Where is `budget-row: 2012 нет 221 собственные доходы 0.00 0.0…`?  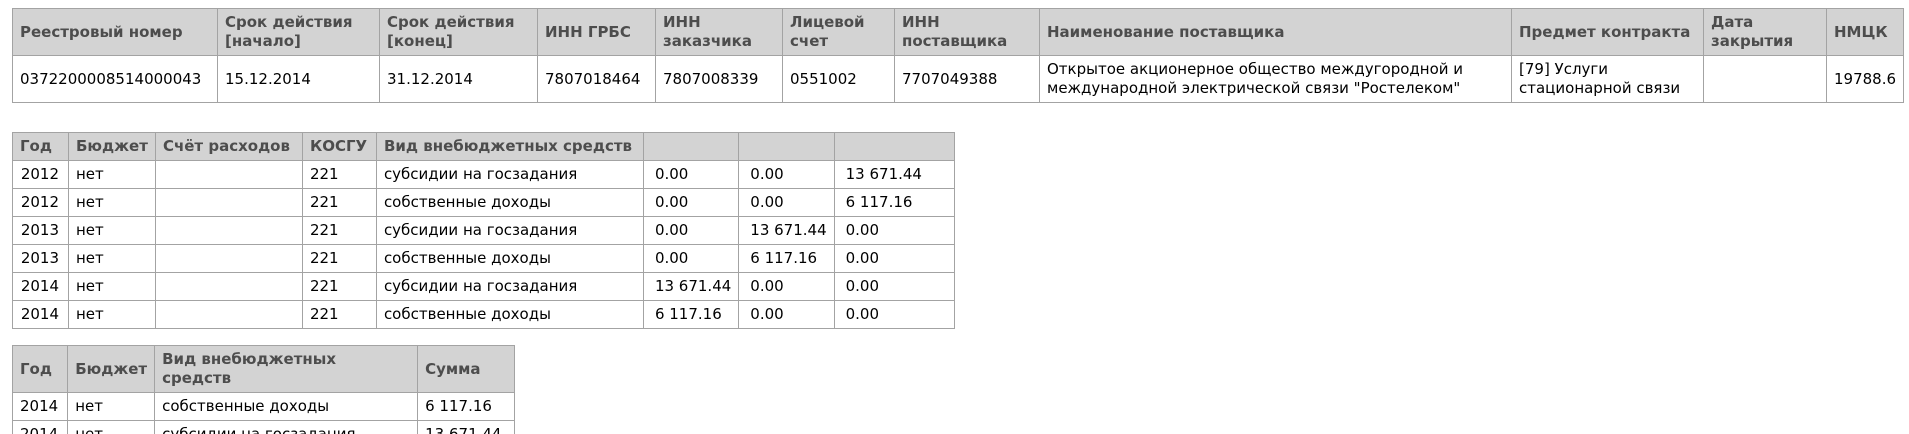 budget-row: 2012 нет 221 собственные доходы 0.00 0.0… is located at coordinates (483, 202).